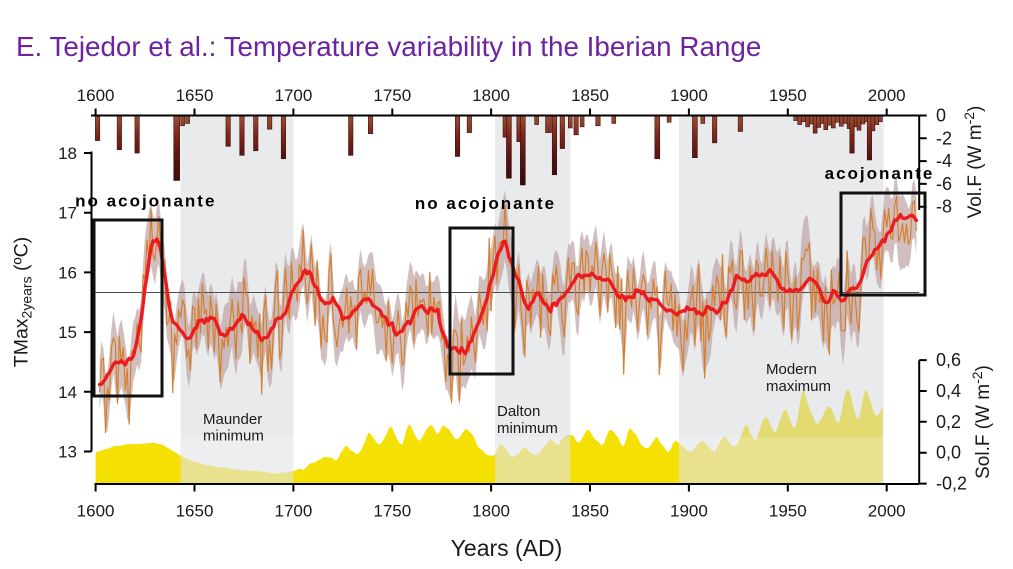 This screenshot has width=1013, height=569. Describe the element at coordinates (67, 452) in the screenshot. I see `svg-text: 13` at that location.